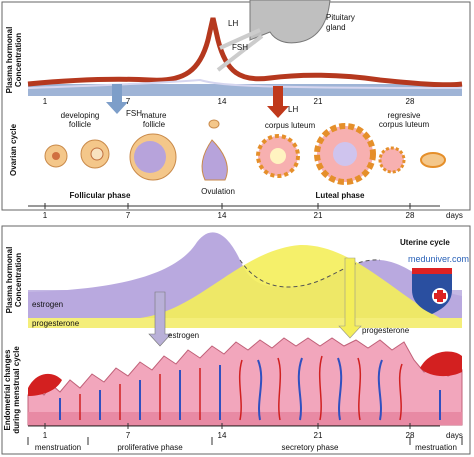  I want to click on stage-label: developing follicle, so click(80, 120).